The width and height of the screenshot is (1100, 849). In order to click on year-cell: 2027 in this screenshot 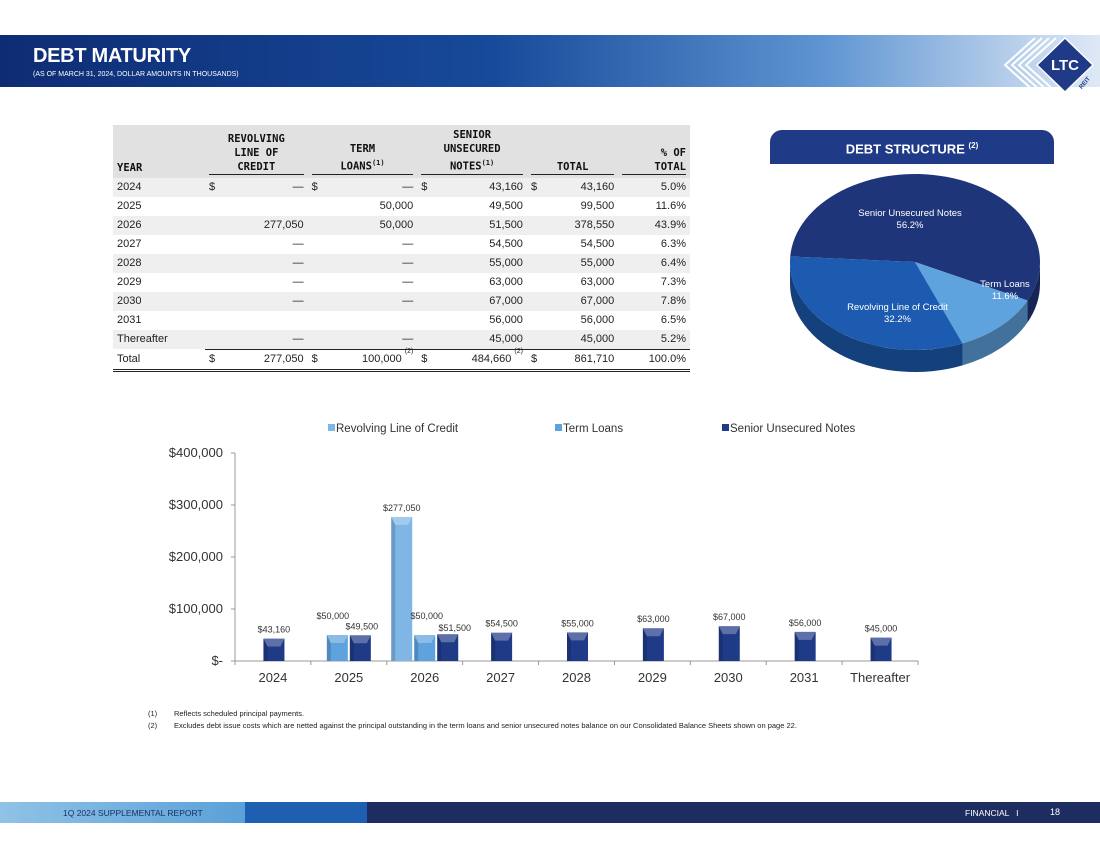, I will do `click(159, 244)`.